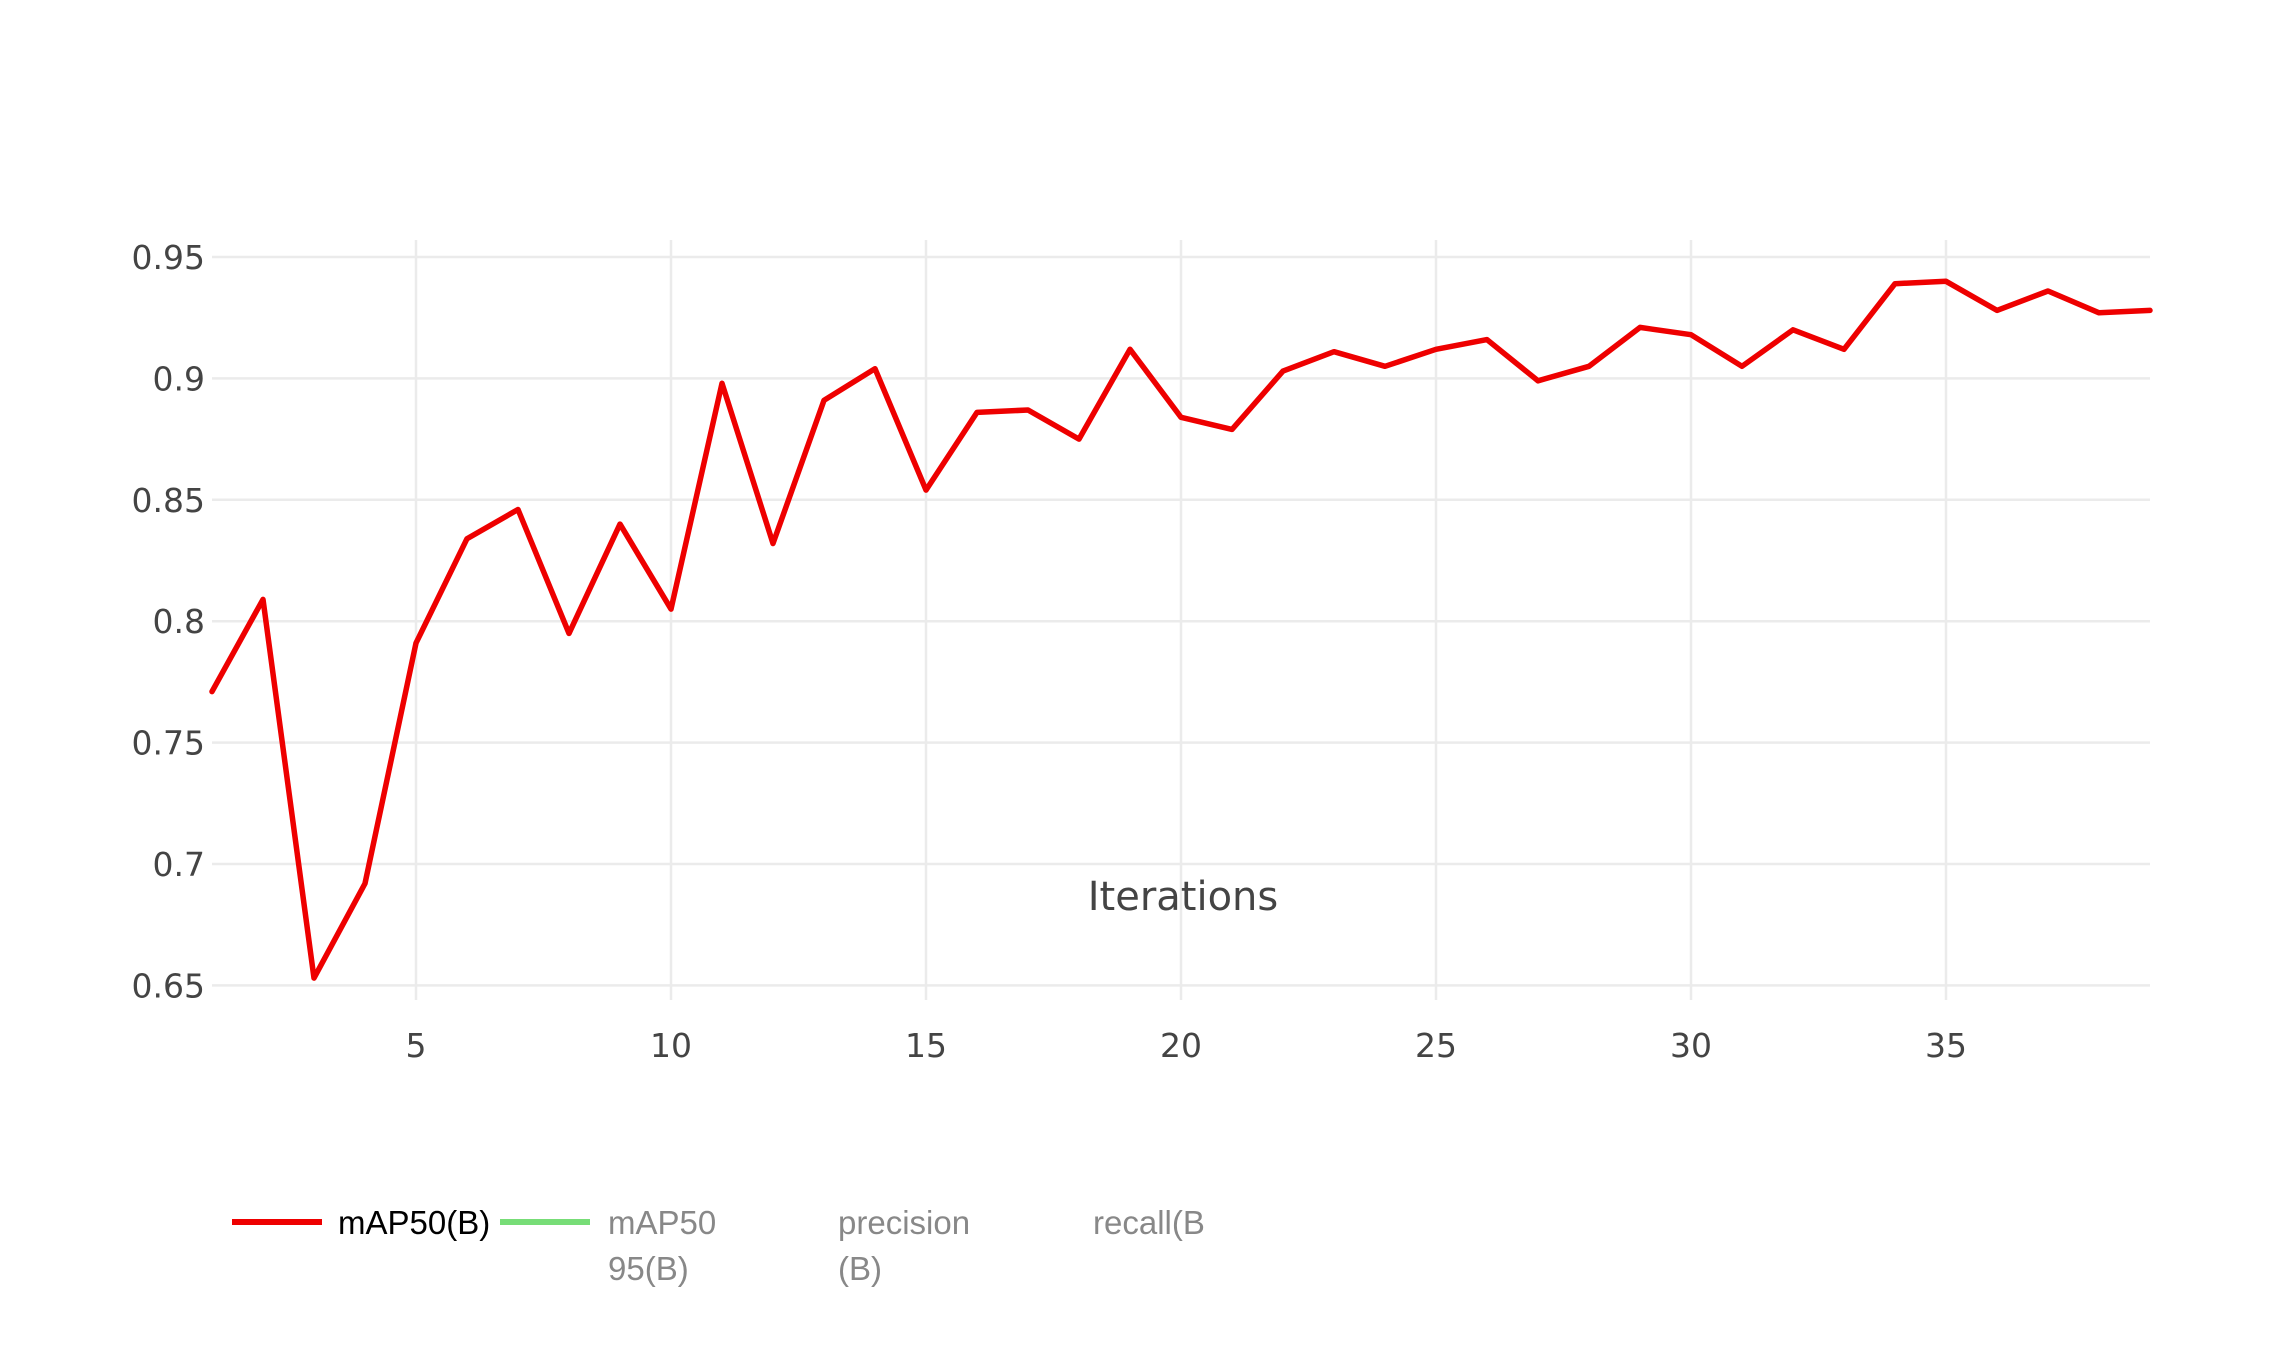  I want to click on y-axis-ticks: 0.65 0.7 0.75 0.8 0.85 0.9 0.95, so click(168, 621).